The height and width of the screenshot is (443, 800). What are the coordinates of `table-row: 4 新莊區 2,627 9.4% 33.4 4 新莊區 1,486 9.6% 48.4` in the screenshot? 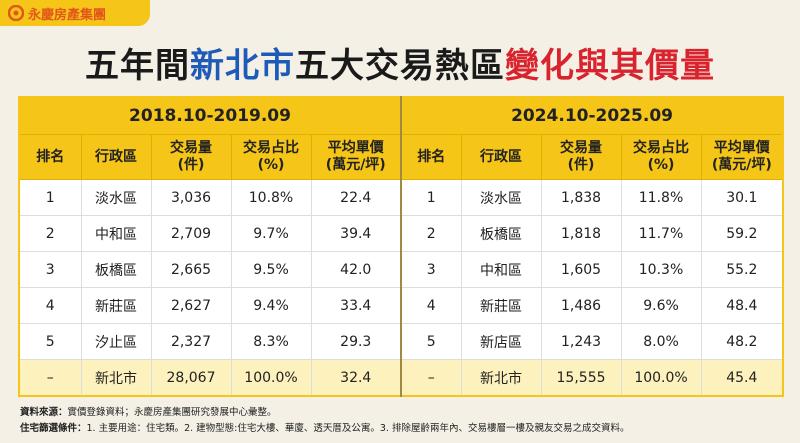 It's located at (401, 305).